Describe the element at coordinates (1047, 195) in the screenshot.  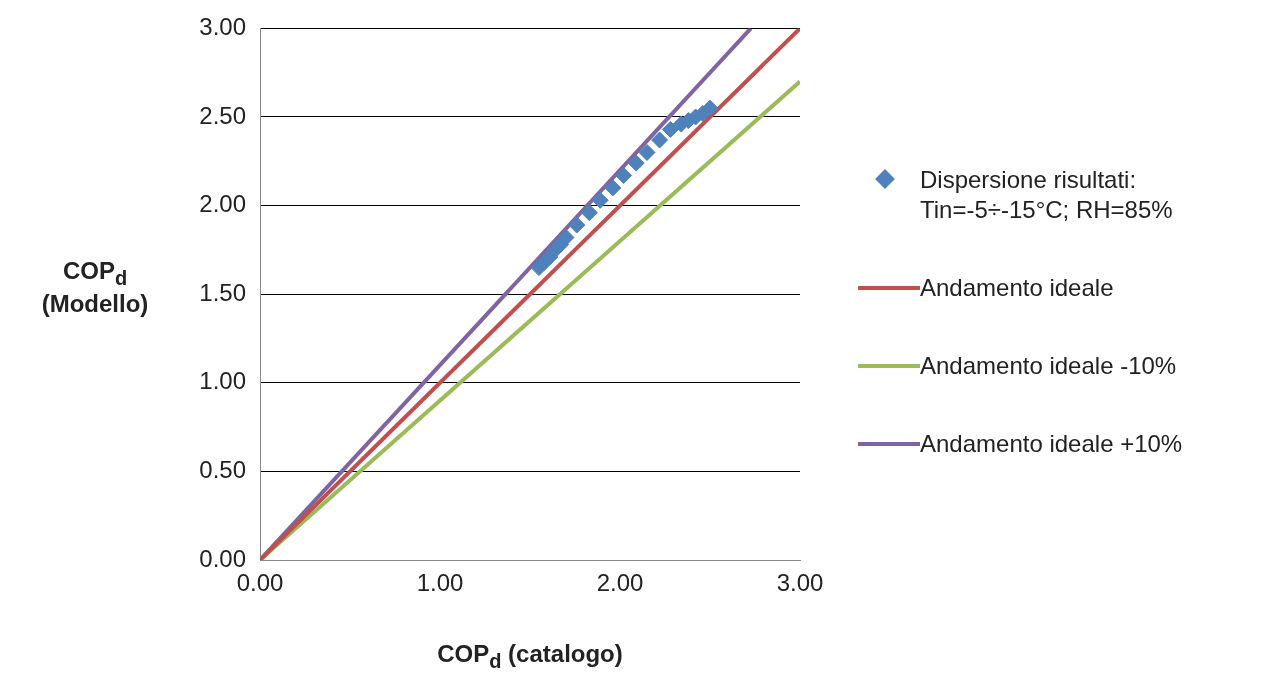
I see `legend-label: Dispersione risultati: Tin=-5÷-15°C; RH=85%` at that location.